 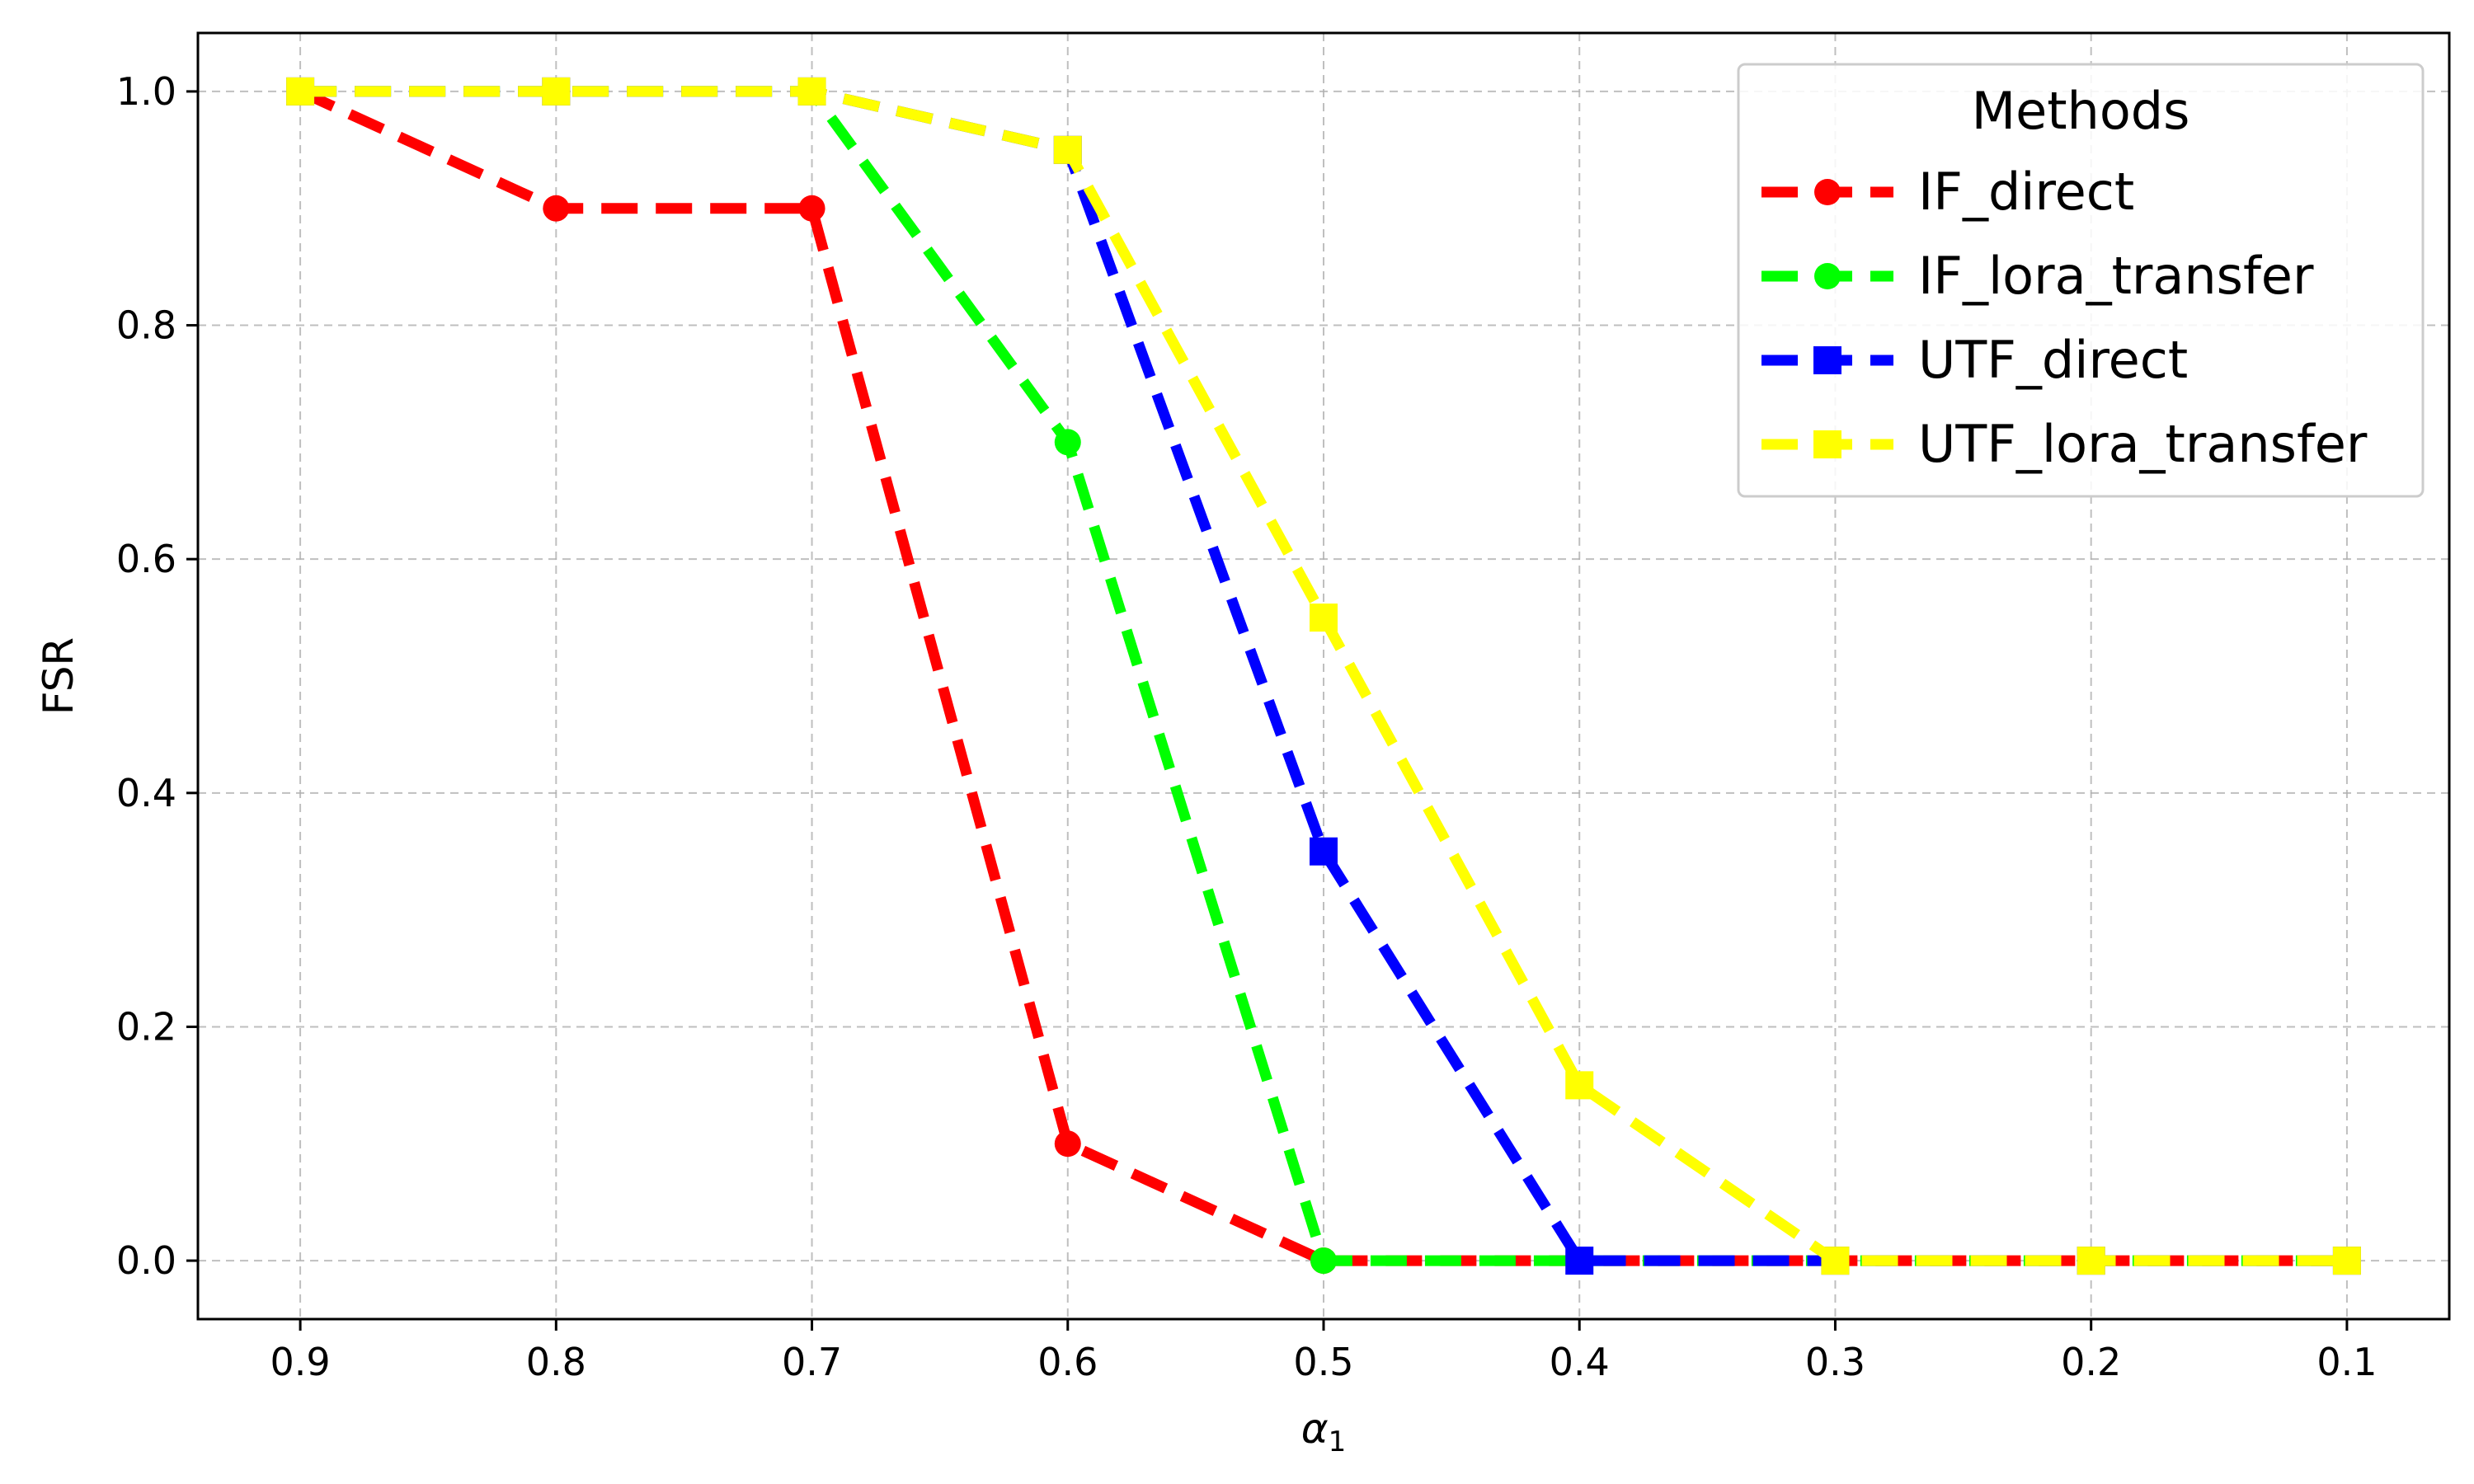 What do you see at coordinates (1315, 1429) in the screenshot?
I see `x-axis-label-symbol: α` at bounding box center [1315, 1429].